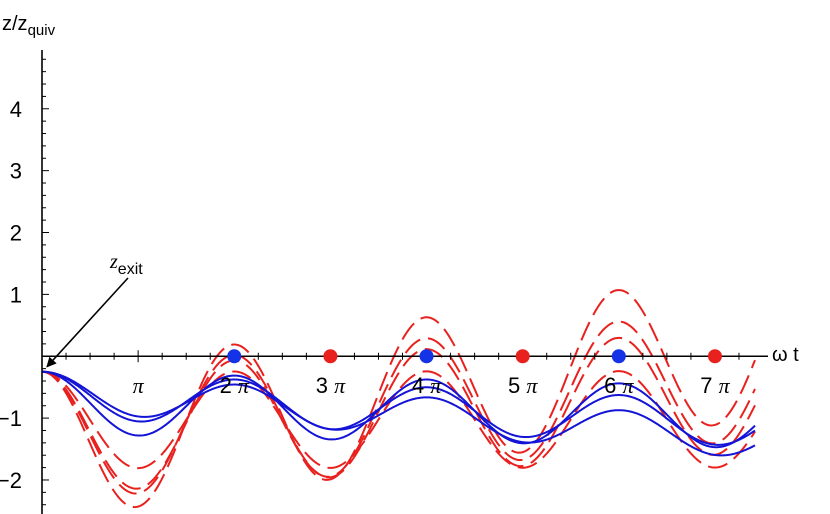 This screenshot has height=514, width=830. What do you see at coordinates (29, 26) in the screenshot?
I see `y-axis-title: z/zquiv` at bounding box center [29, 26].